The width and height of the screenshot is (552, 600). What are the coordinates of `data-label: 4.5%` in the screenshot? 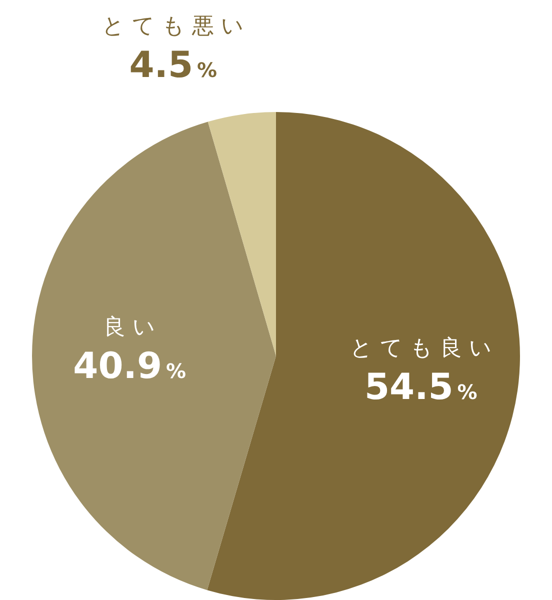 It's located at (173, 65).